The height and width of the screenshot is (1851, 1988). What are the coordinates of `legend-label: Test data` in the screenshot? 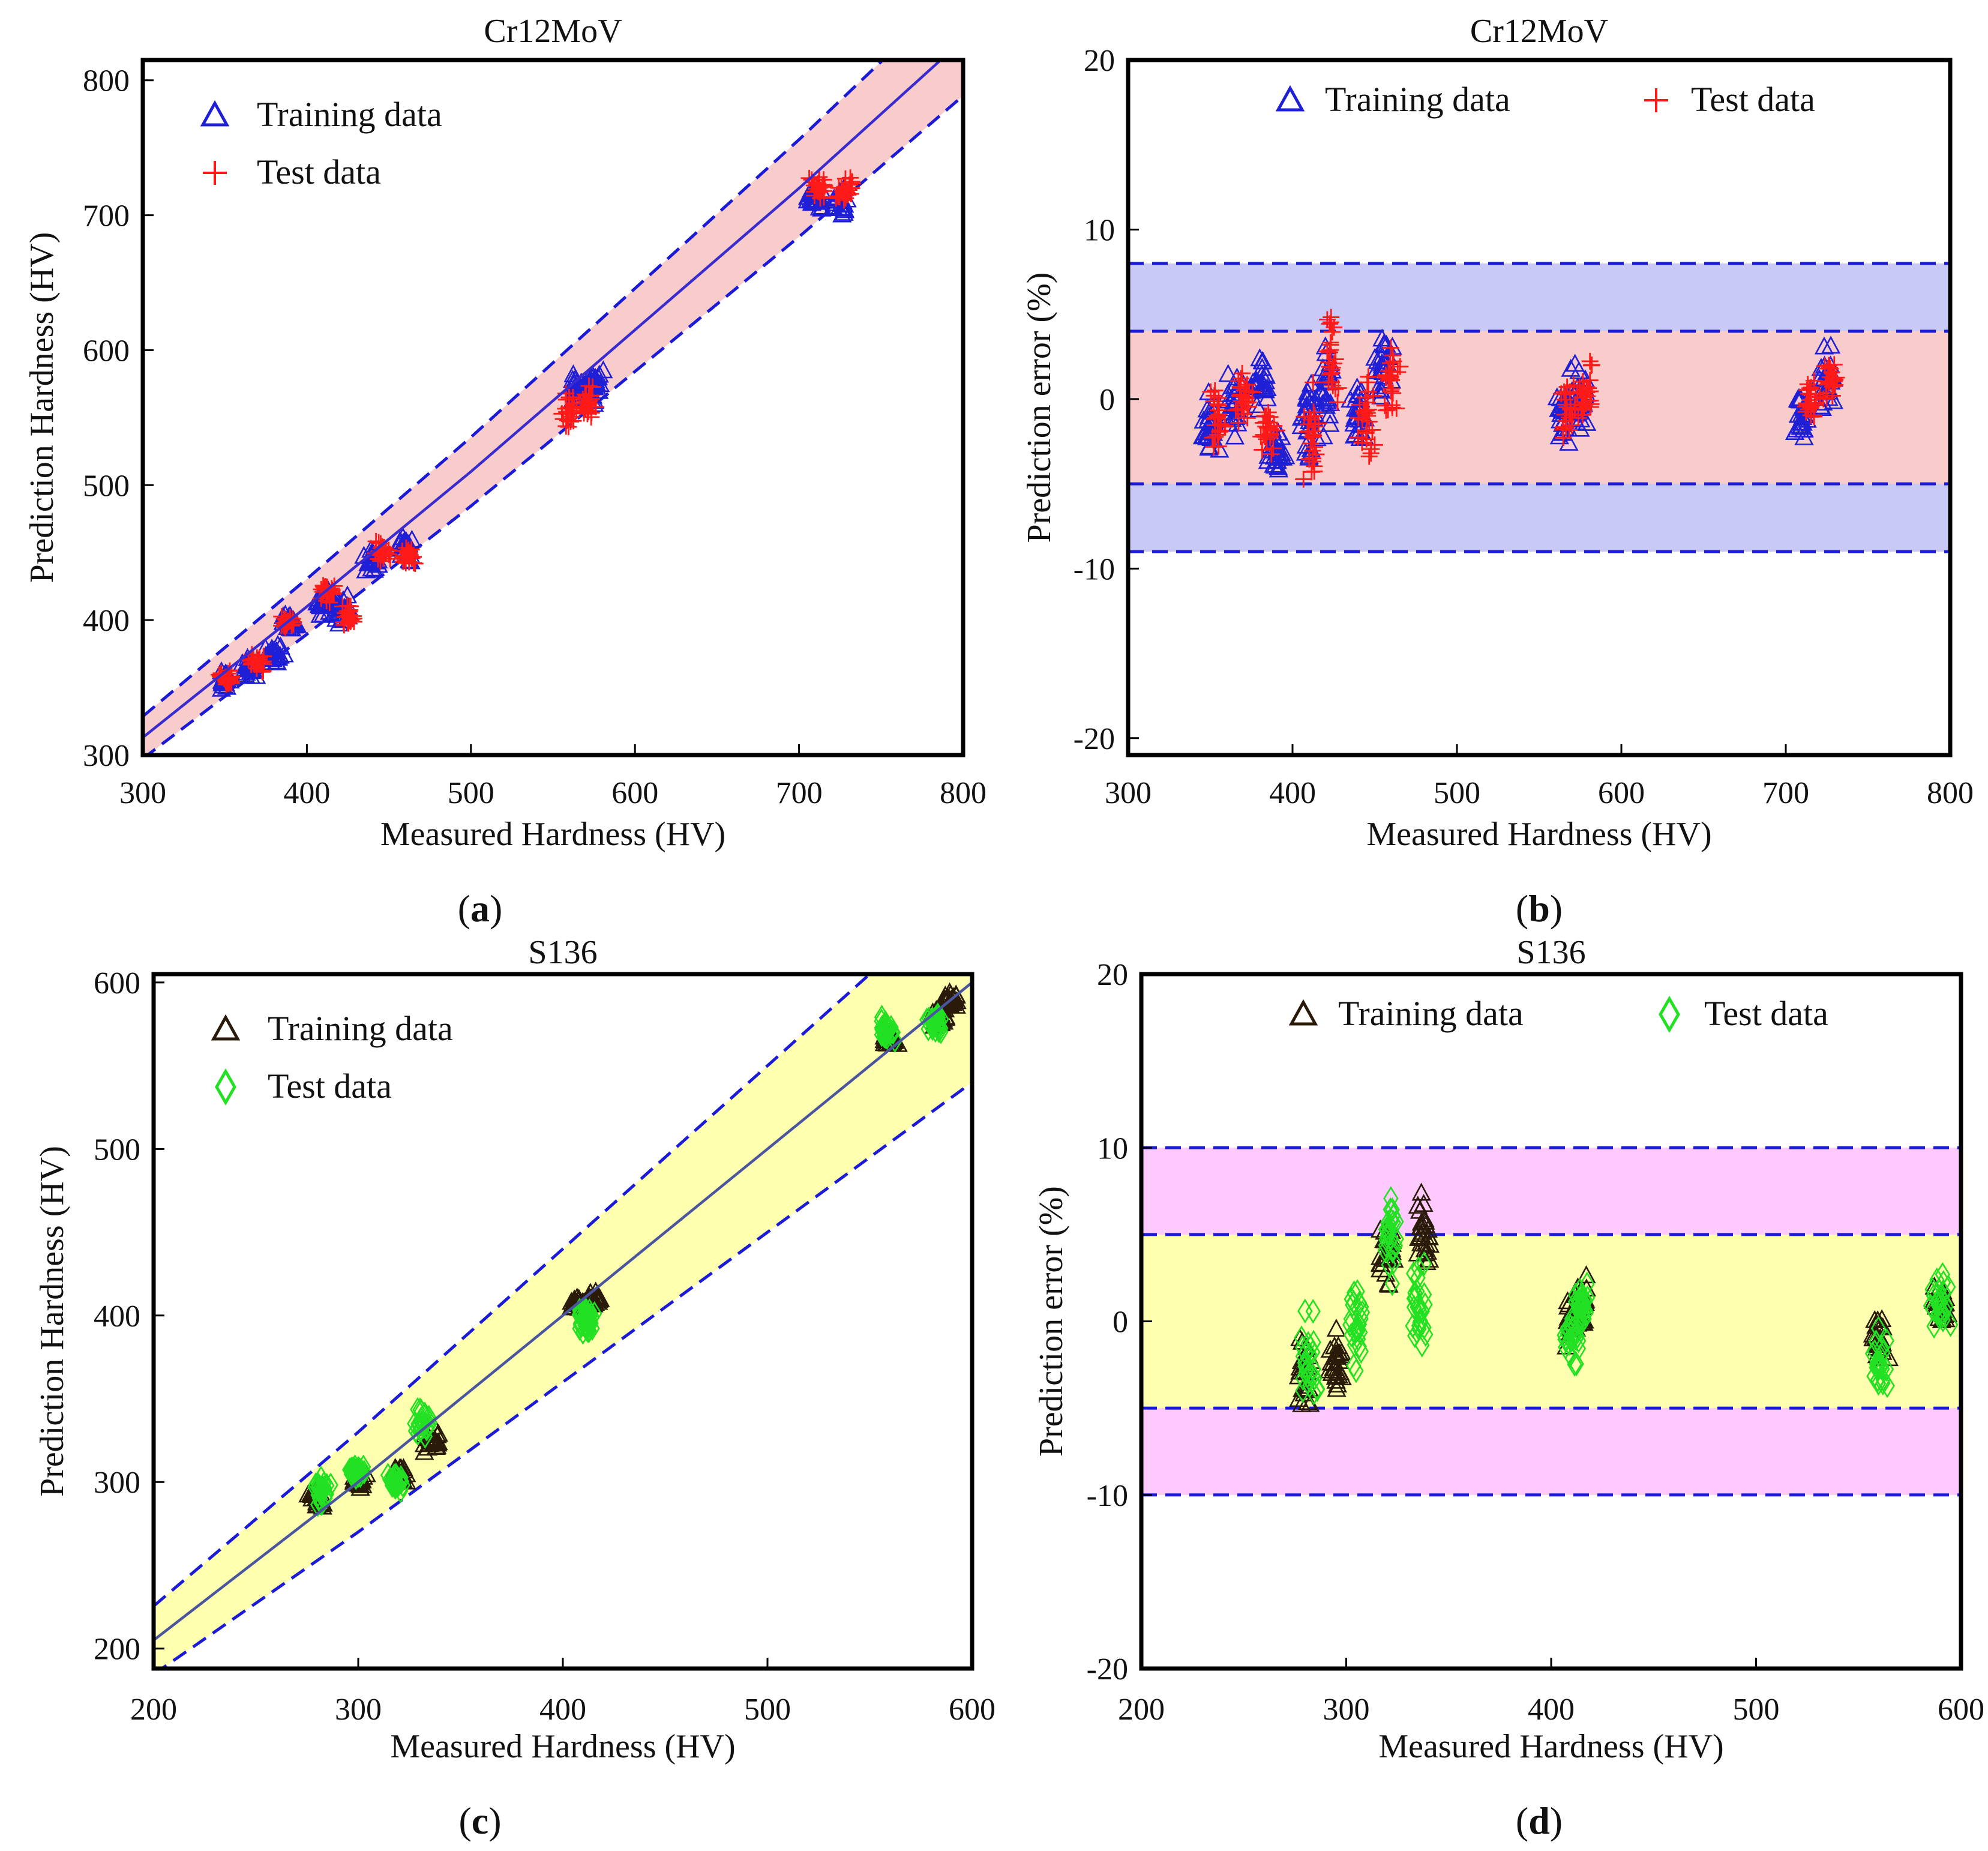 It's located at (319, 171).